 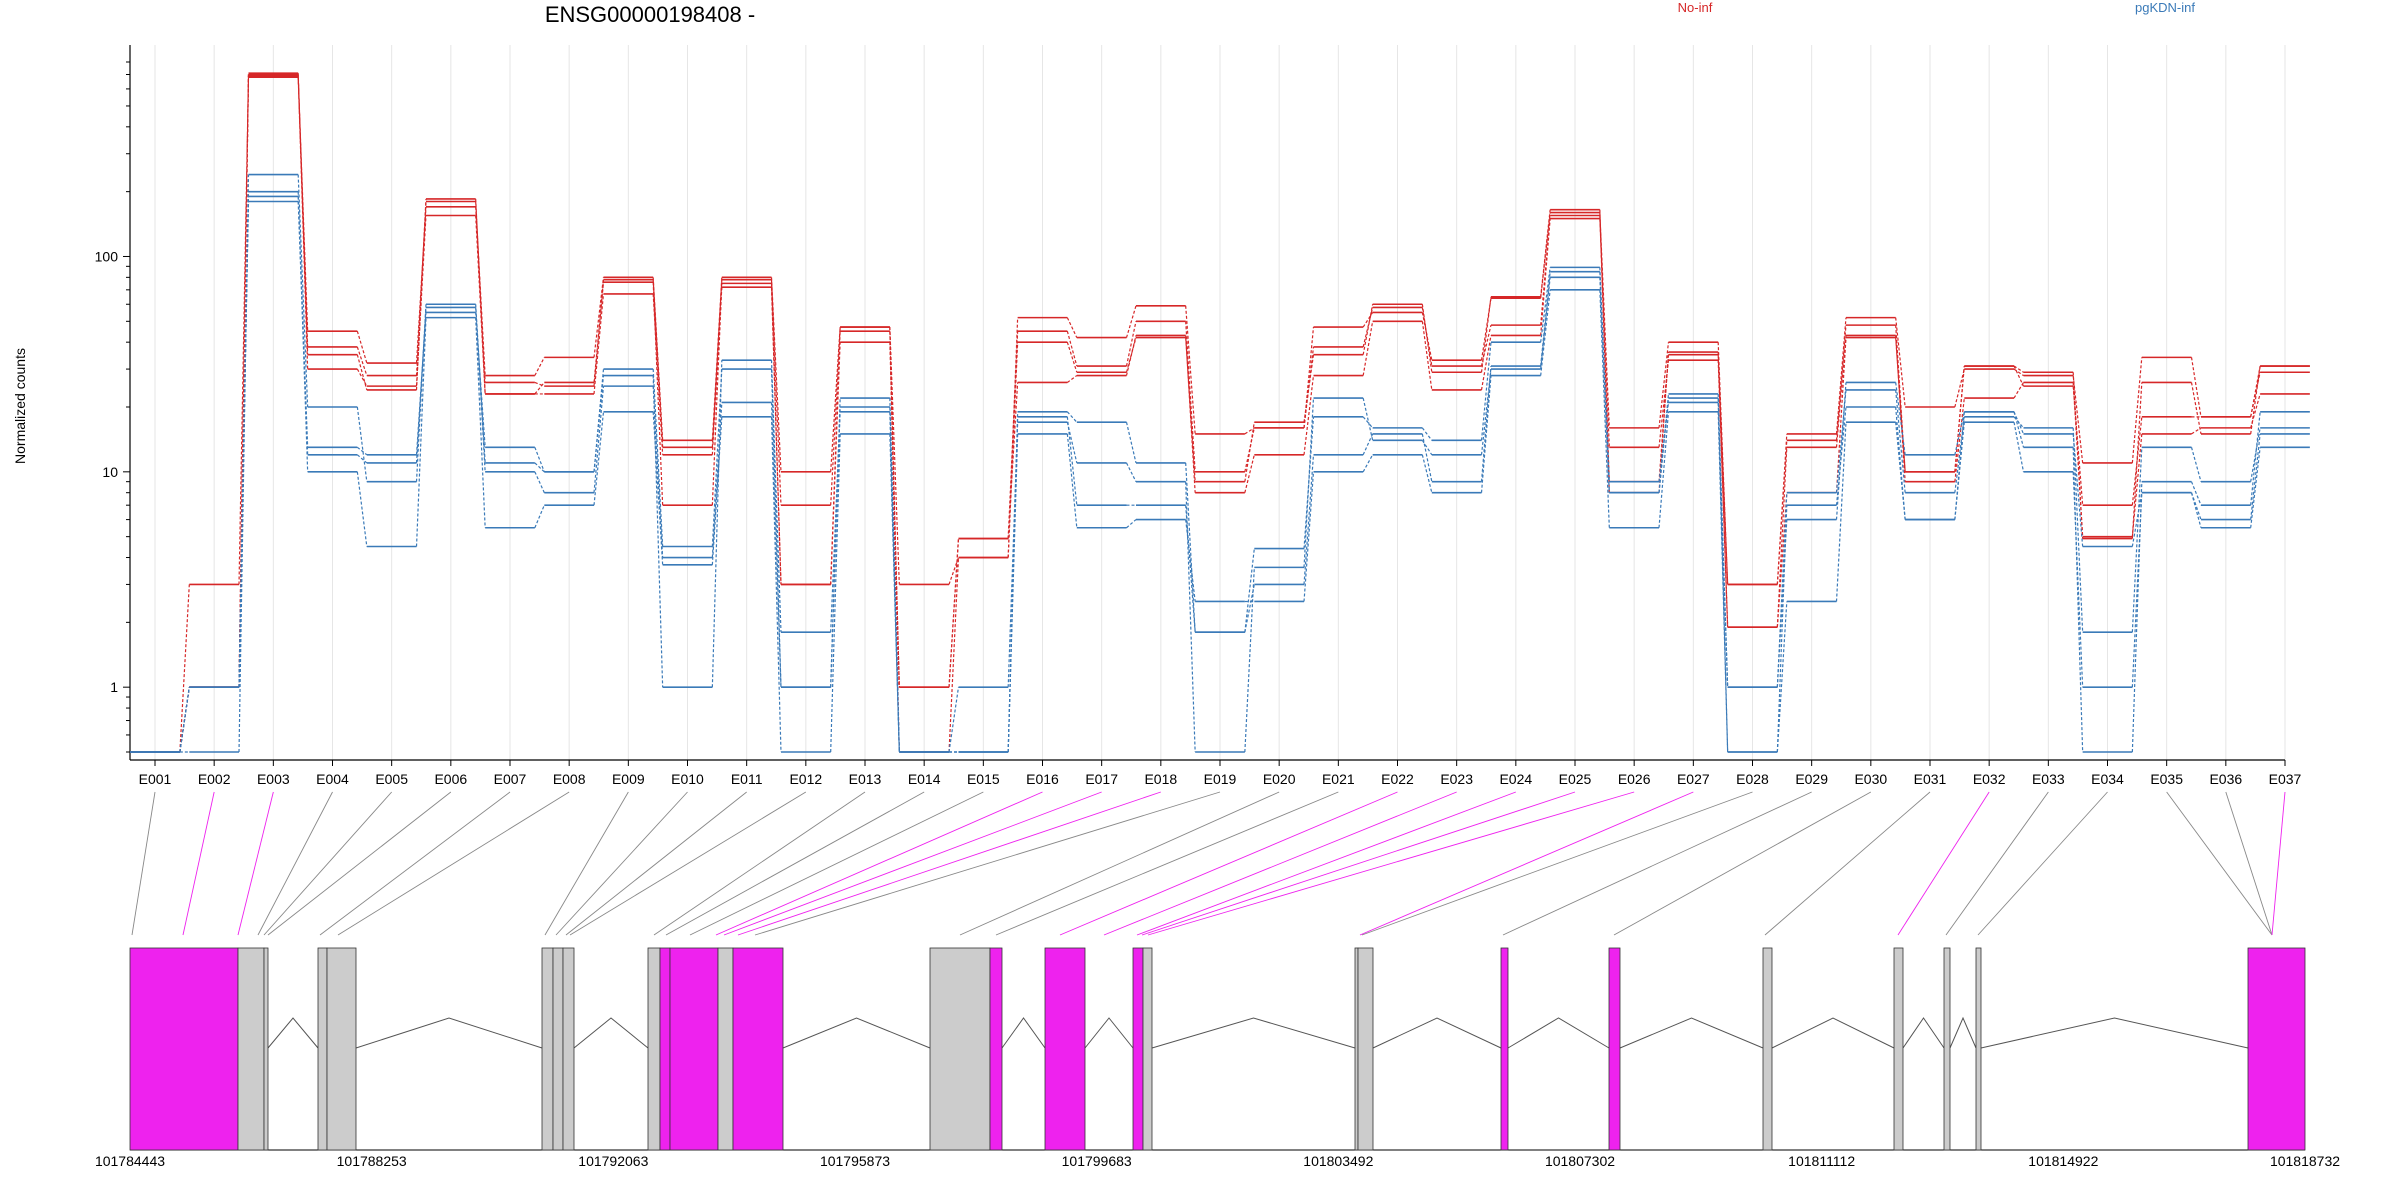 What do you see at coordinates (1695, 7) in the screenshot?
I see `legend-item-no-inf: No-inf` at bounding box center [1695, 7].